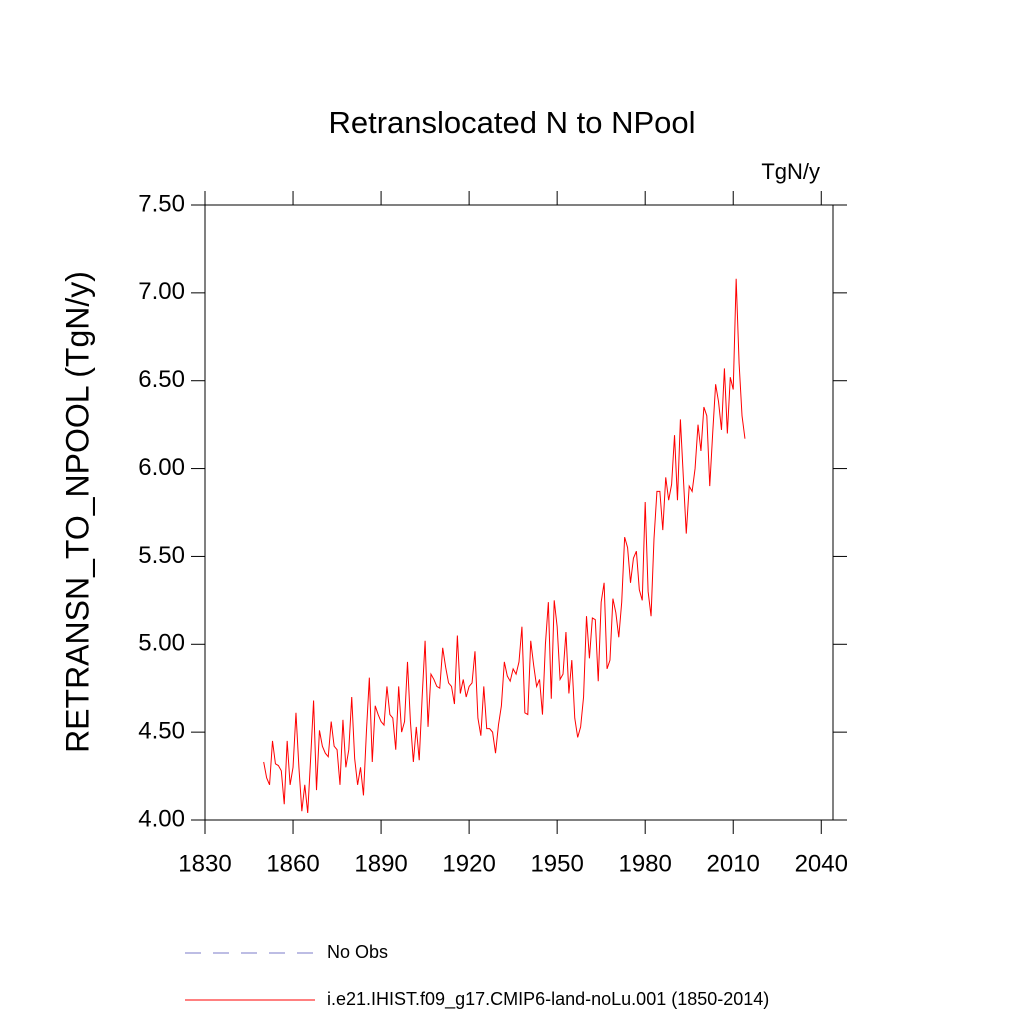  I want to click on legend-label: No Obs, so click(357, 952).